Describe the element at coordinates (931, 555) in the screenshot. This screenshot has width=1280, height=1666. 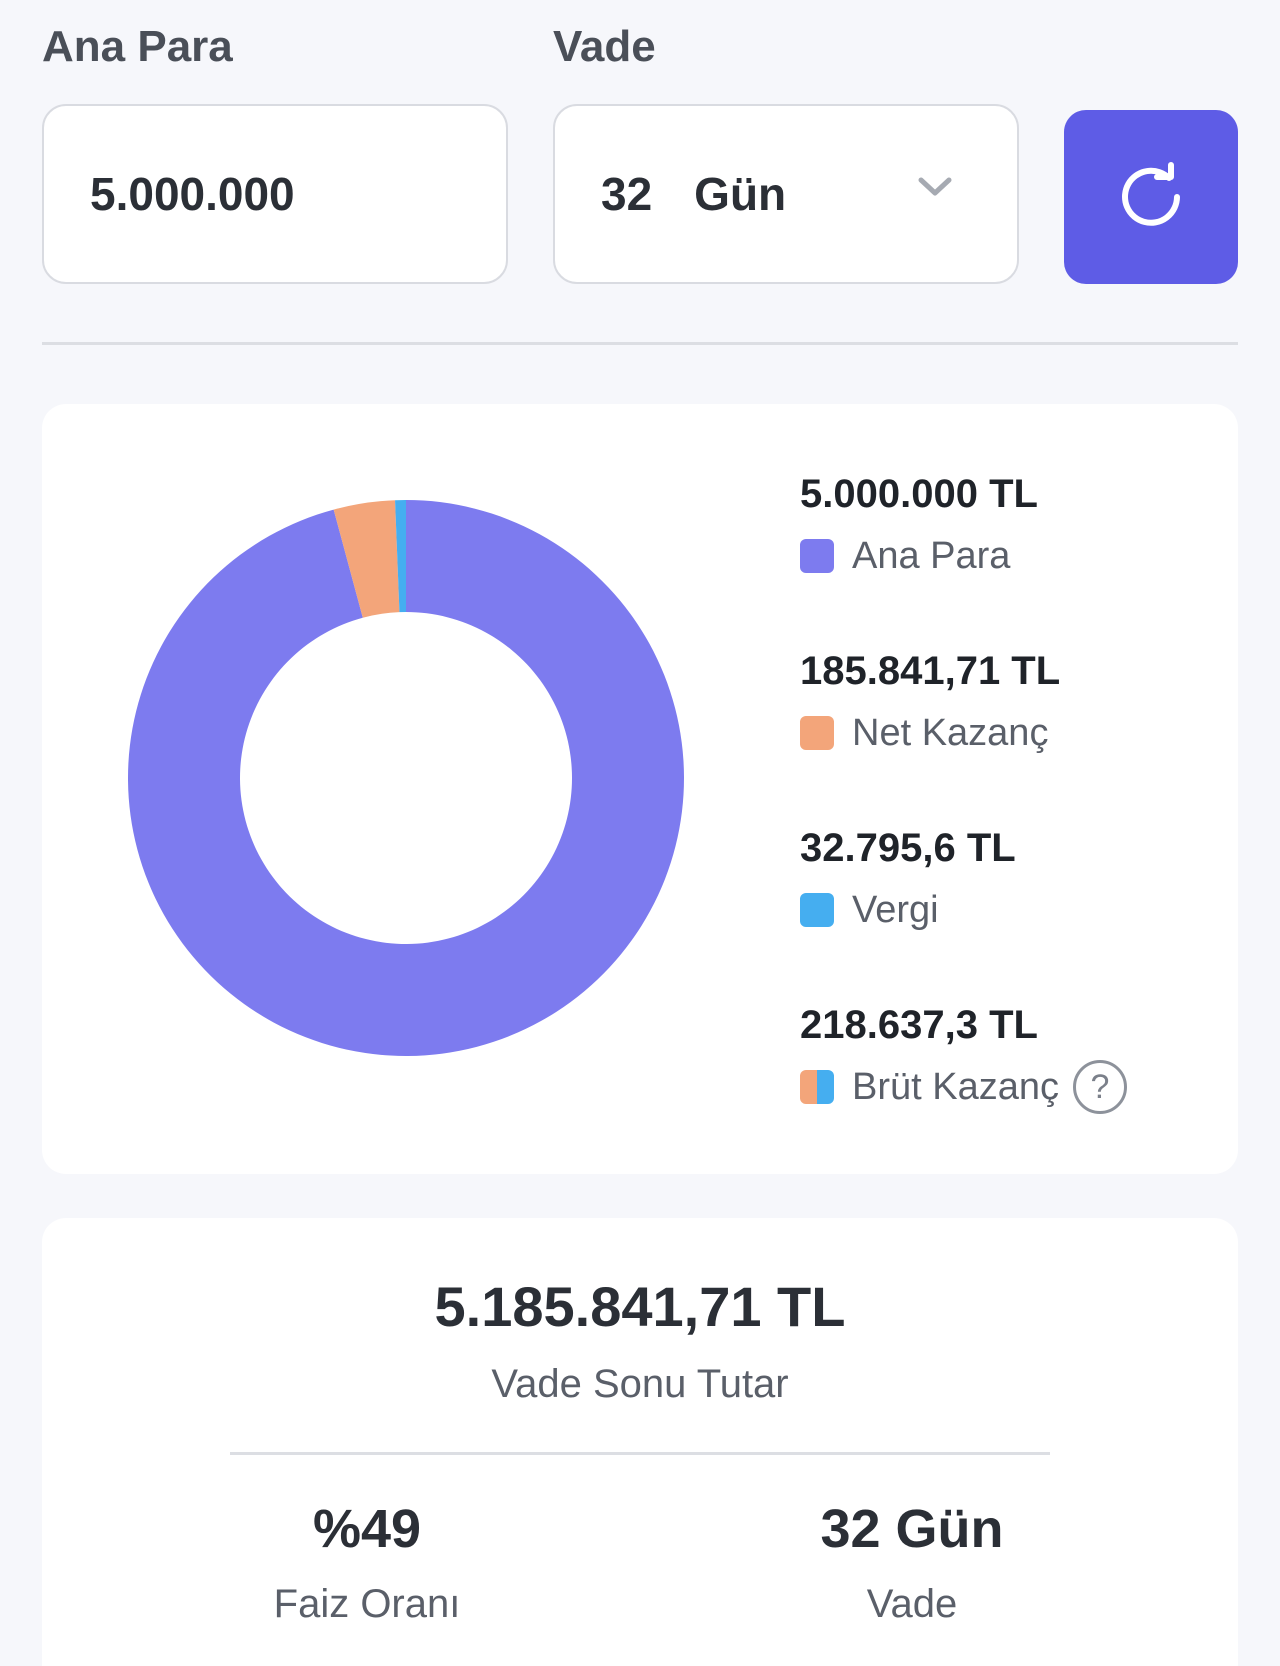
I see `legend-label: Ana Para` at that location.